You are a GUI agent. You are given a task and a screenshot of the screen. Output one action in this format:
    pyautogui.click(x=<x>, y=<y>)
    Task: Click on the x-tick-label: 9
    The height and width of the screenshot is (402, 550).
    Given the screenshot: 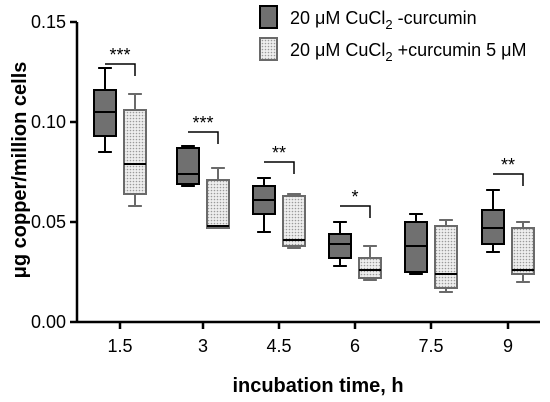 What is the action you would take?
    pyautogui.click(x=508, y=346)
    